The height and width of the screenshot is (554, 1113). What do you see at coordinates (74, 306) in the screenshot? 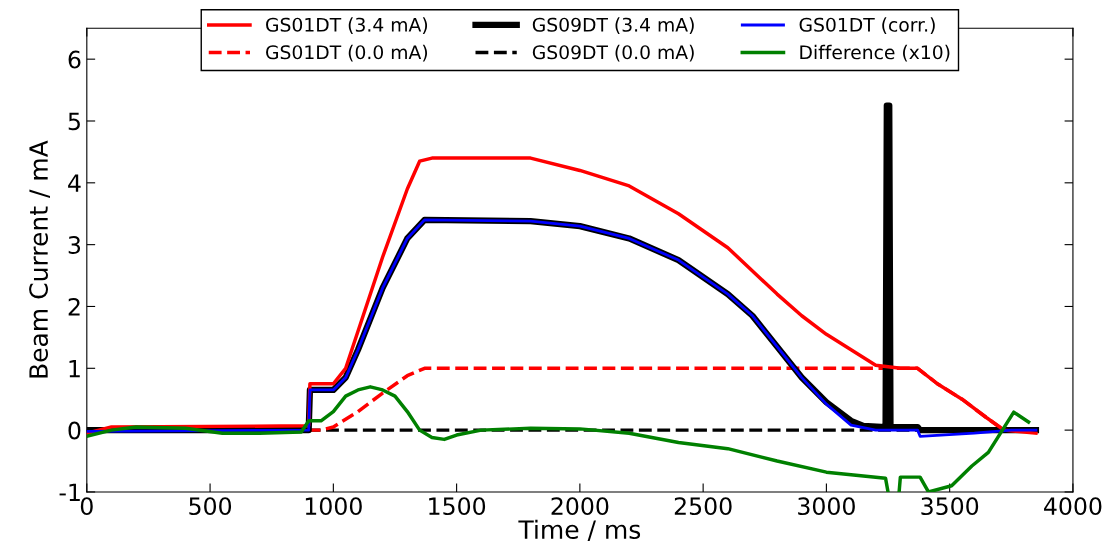
I see `y-tick-label: 2` at bounding box center [74, 306].